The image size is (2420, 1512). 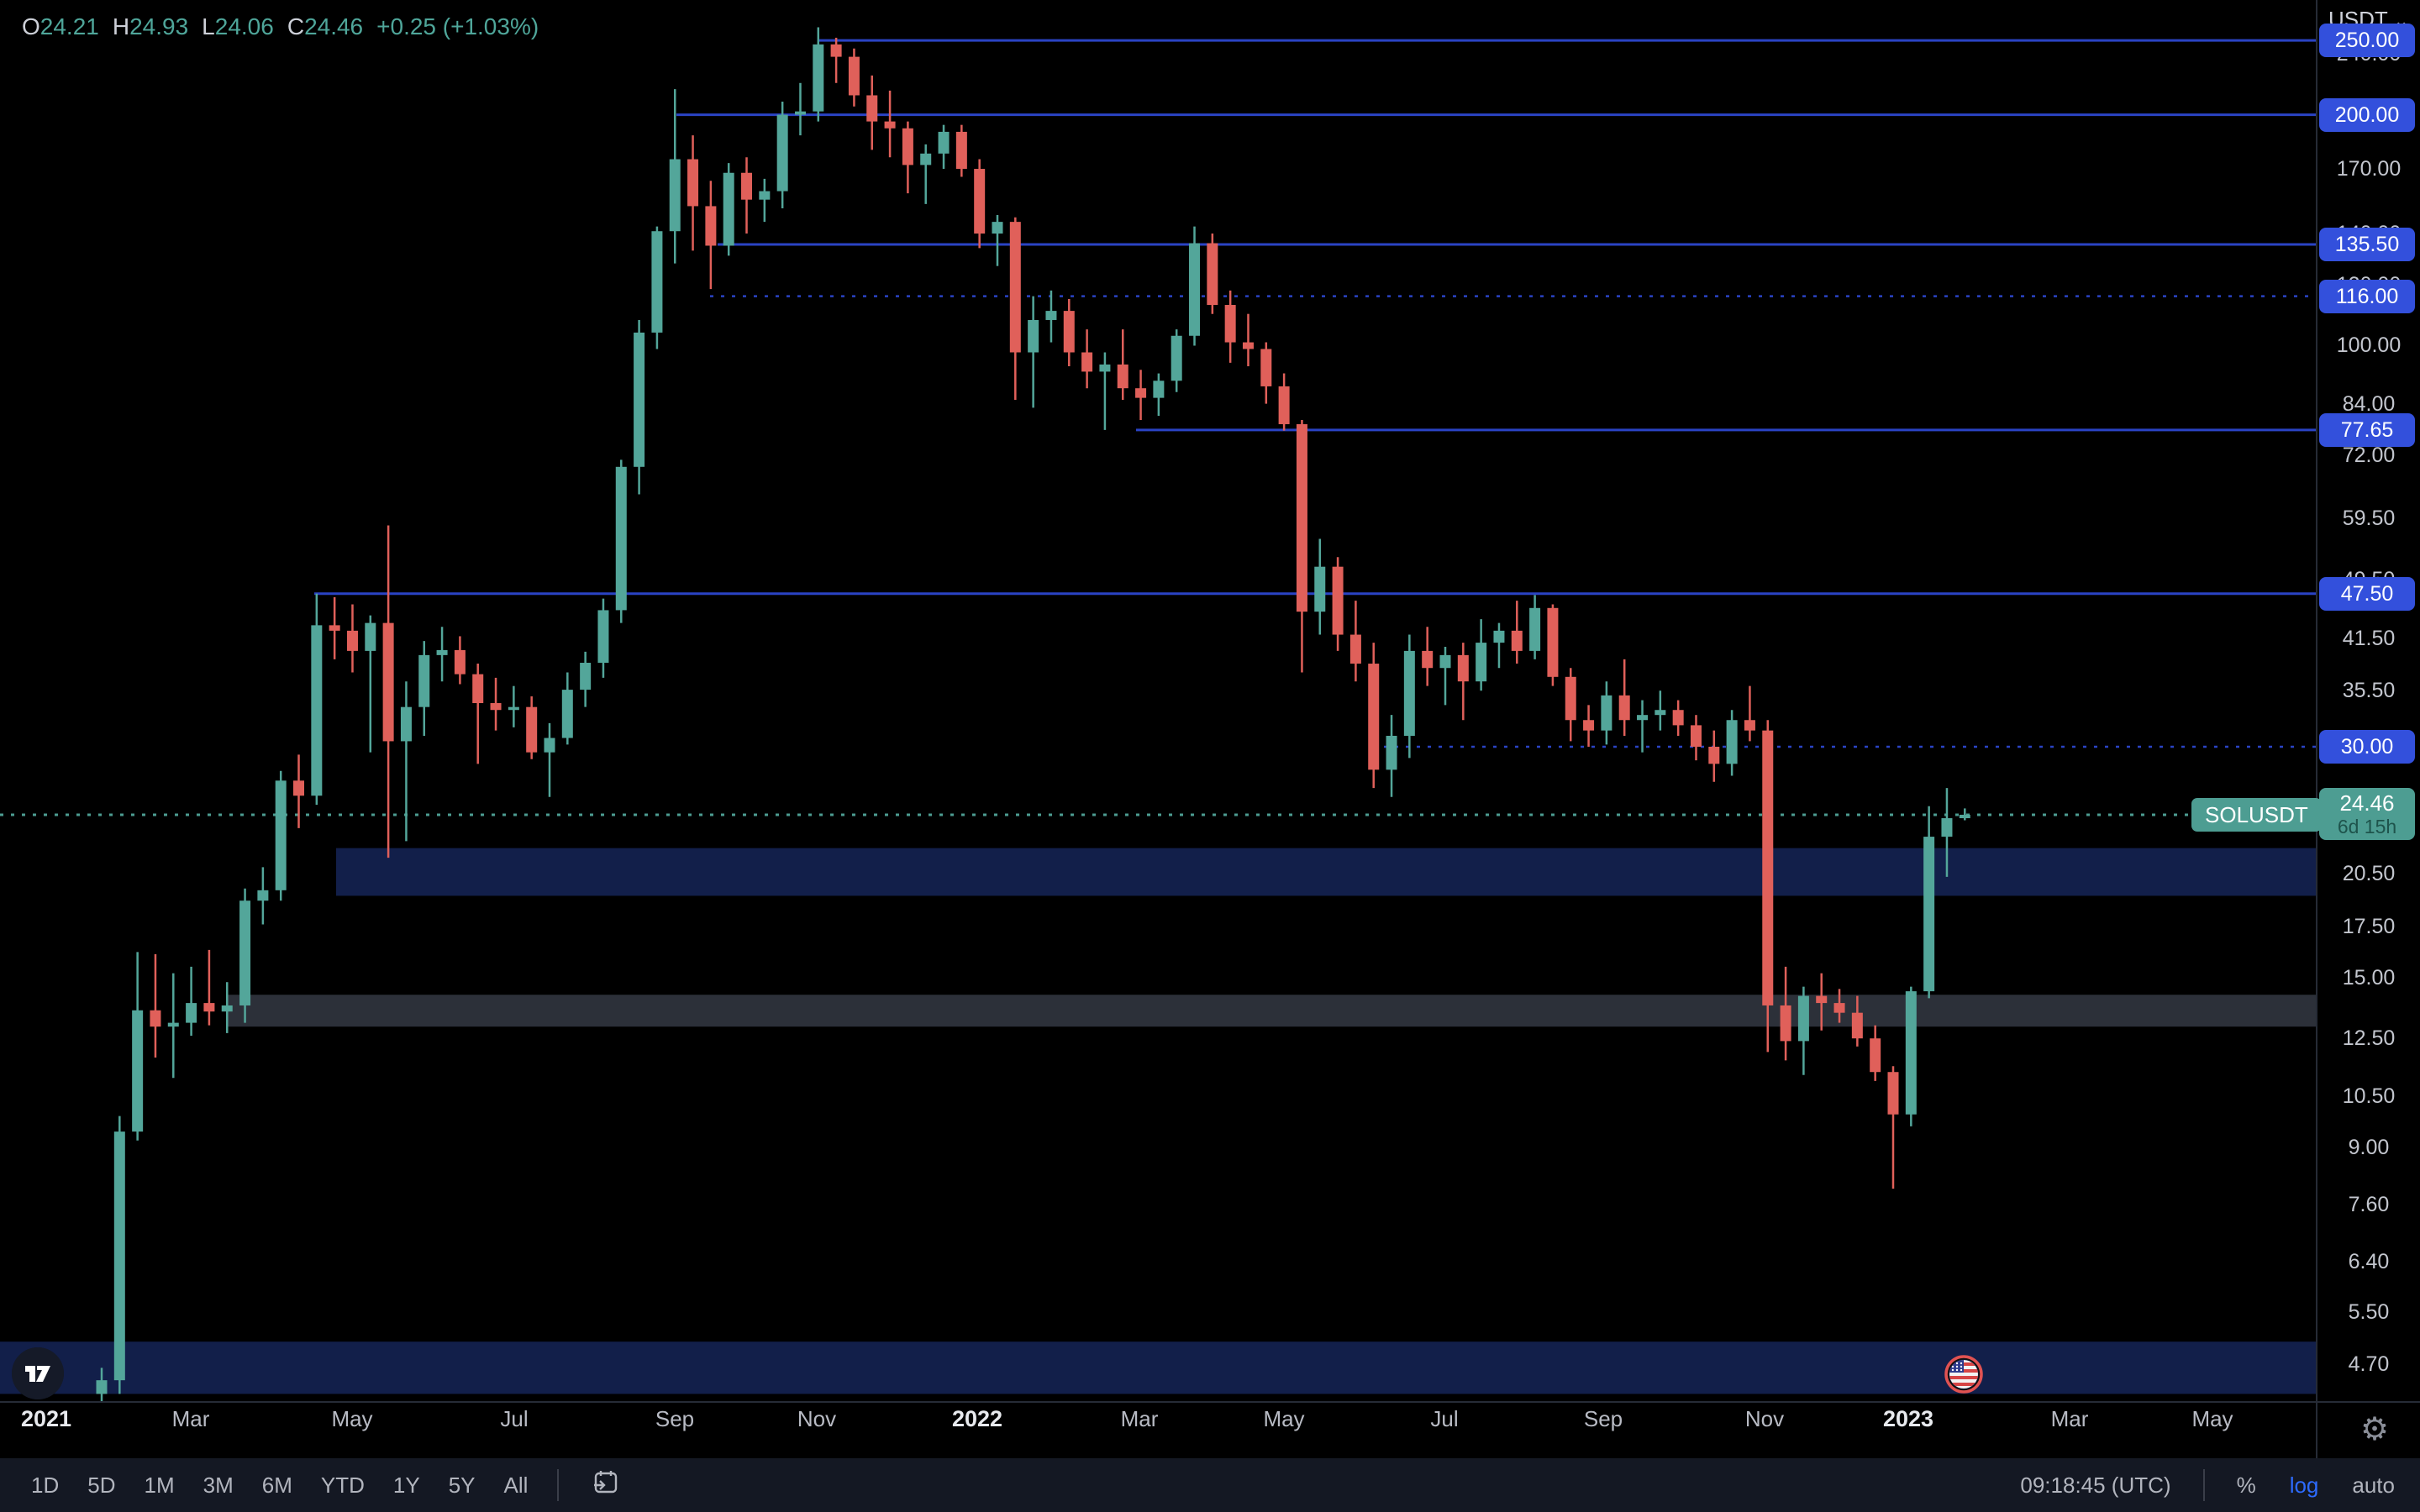 I want to click on time-axis-separator, so click(x=1210, y=1402).